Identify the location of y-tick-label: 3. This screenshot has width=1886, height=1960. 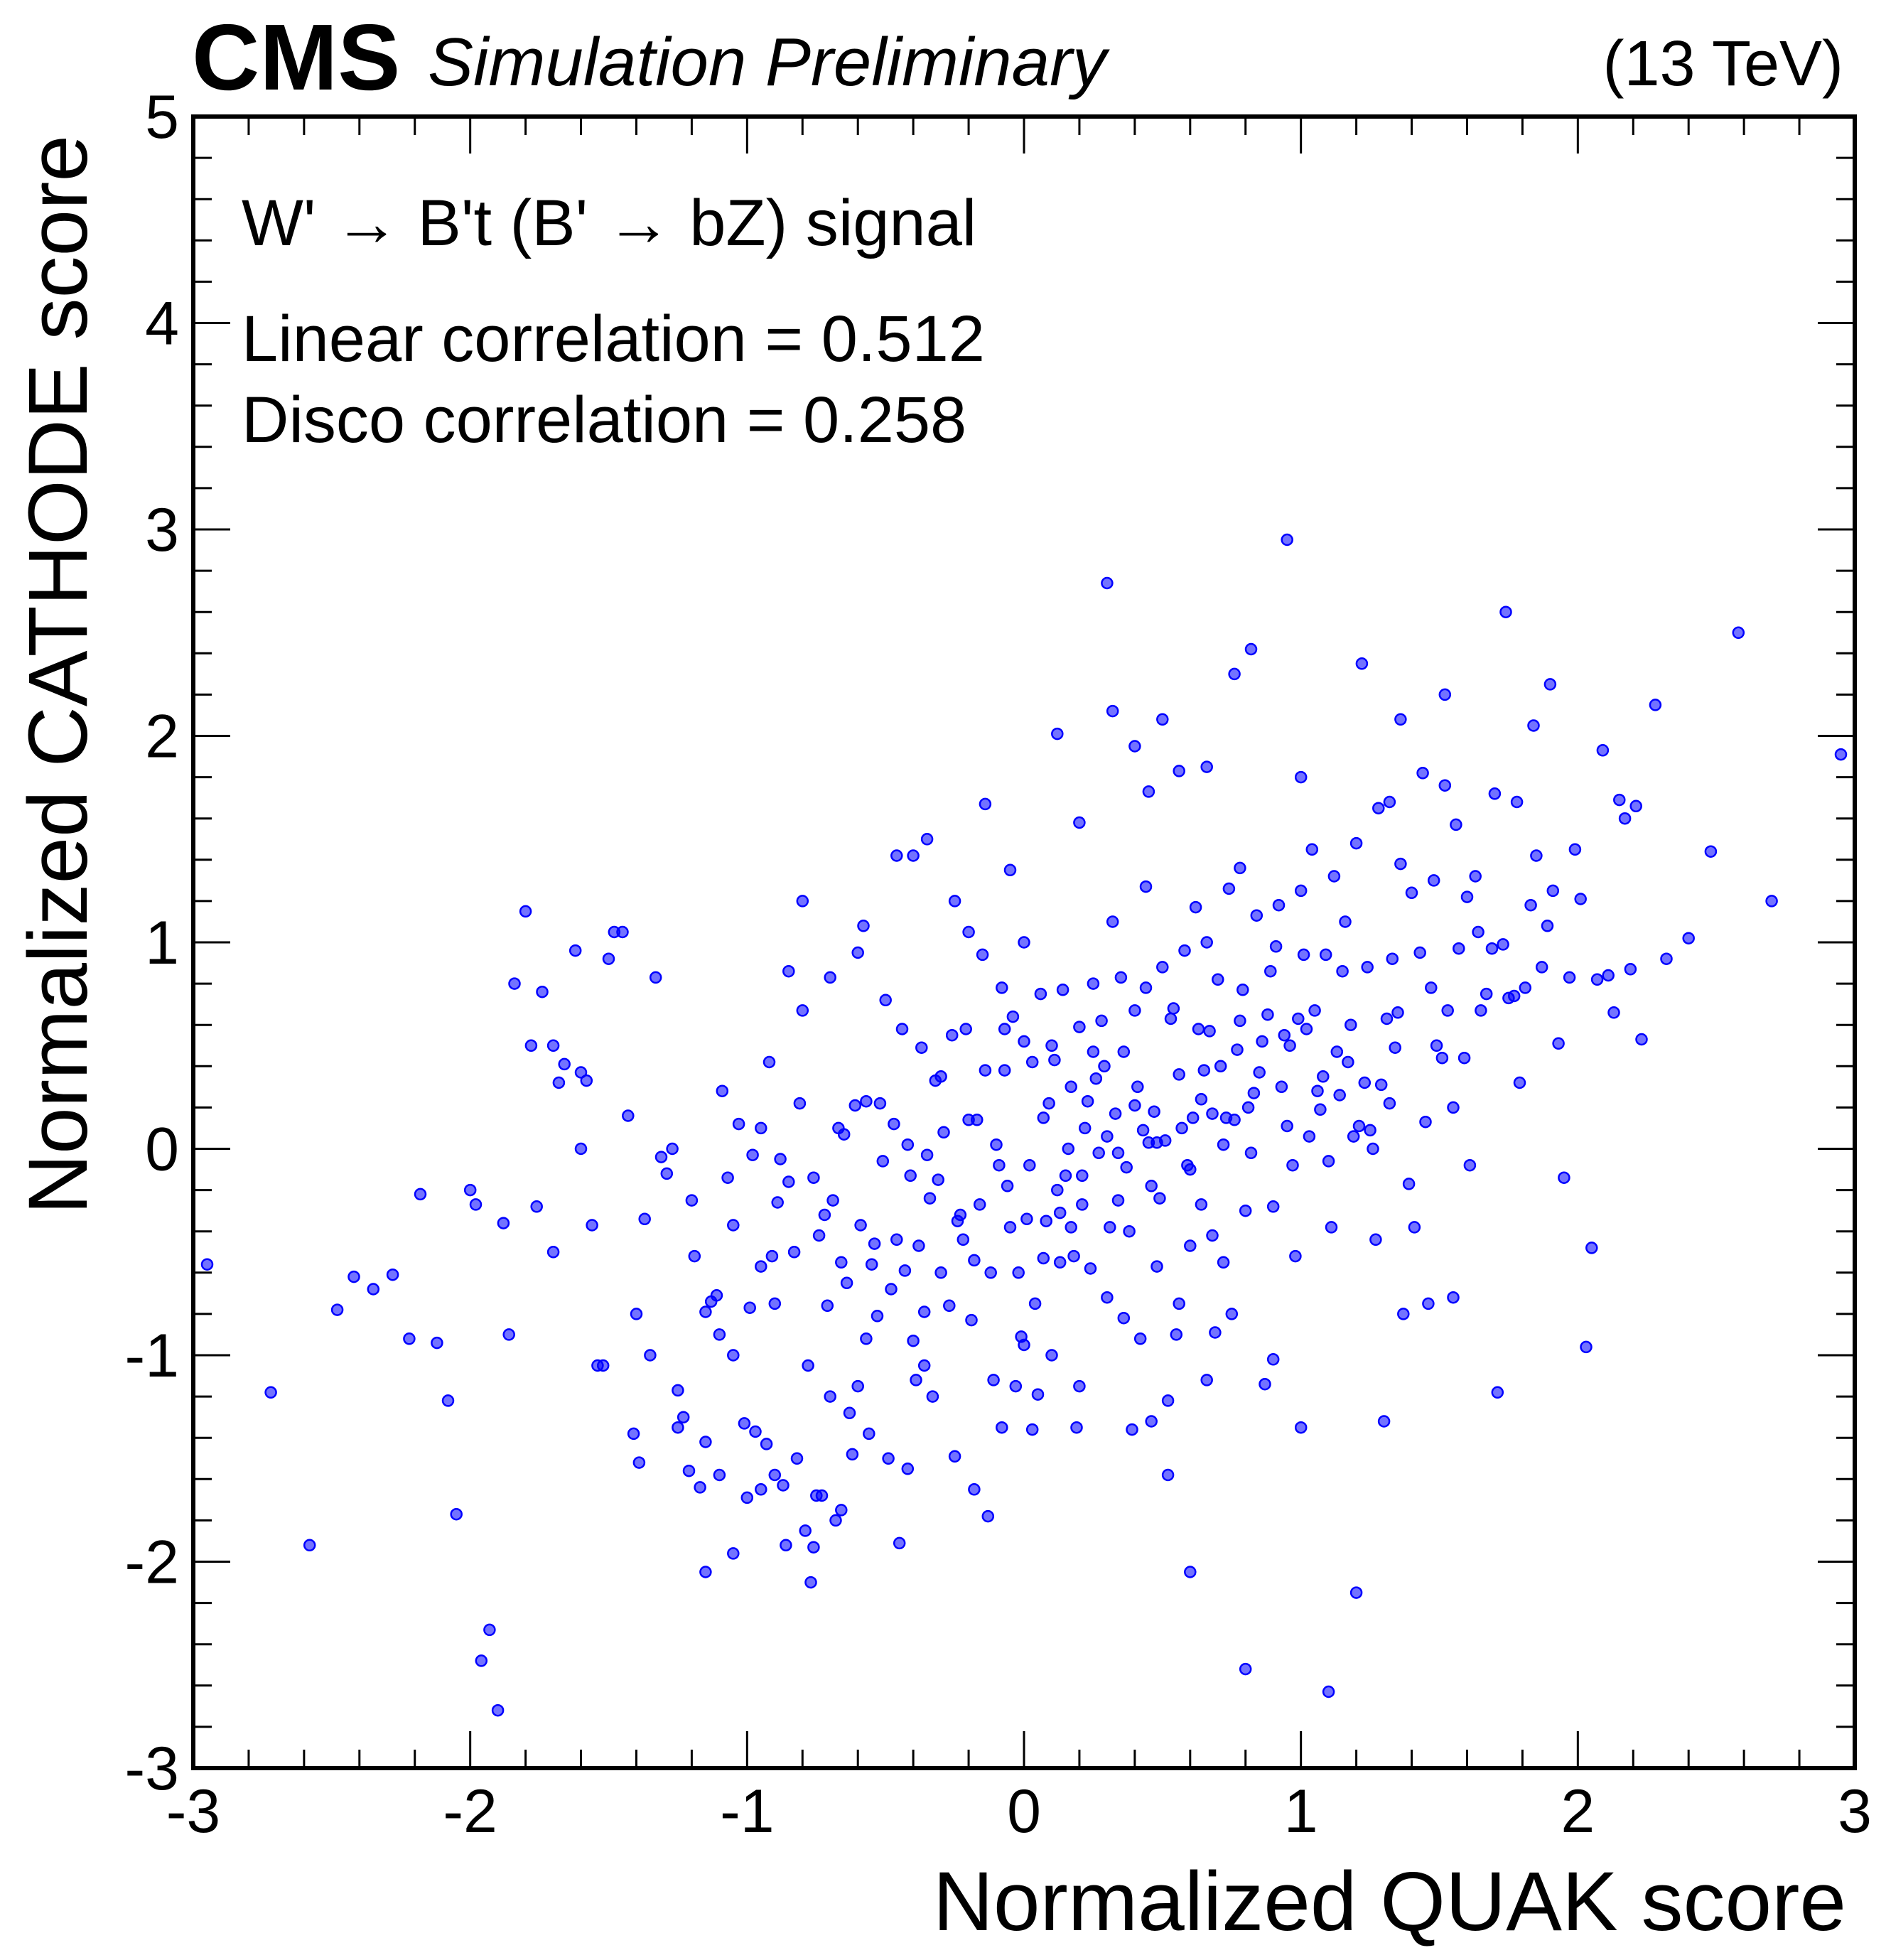
(162, 530).